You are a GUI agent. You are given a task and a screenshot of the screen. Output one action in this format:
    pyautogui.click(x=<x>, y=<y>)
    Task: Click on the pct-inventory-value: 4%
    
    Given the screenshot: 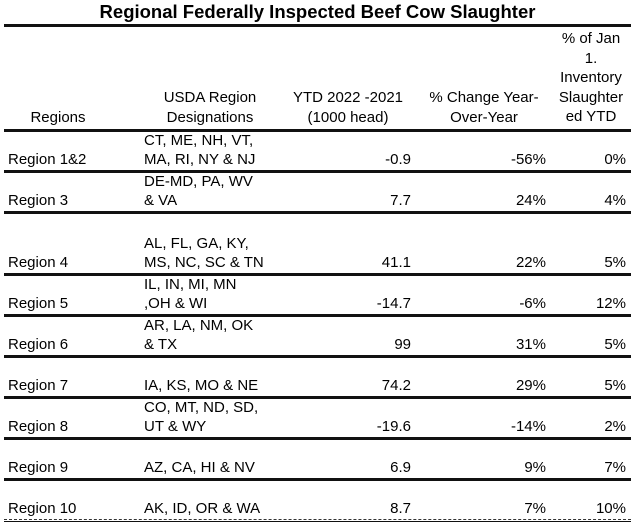 What is the action you would take?
    pyautogui.click(x=615, y=200)
    